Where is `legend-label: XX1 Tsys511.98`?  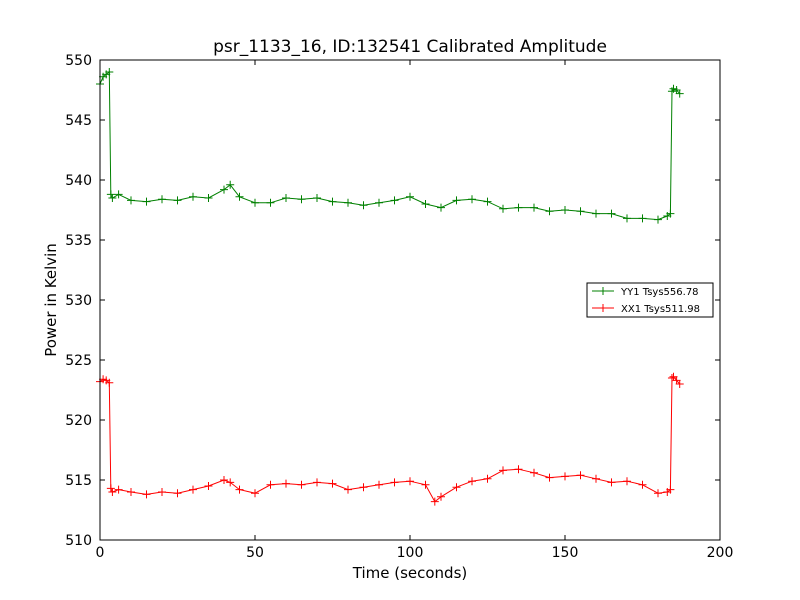 legend-label: XX1 Tsys511.98 is located at coordinates (660, 309).